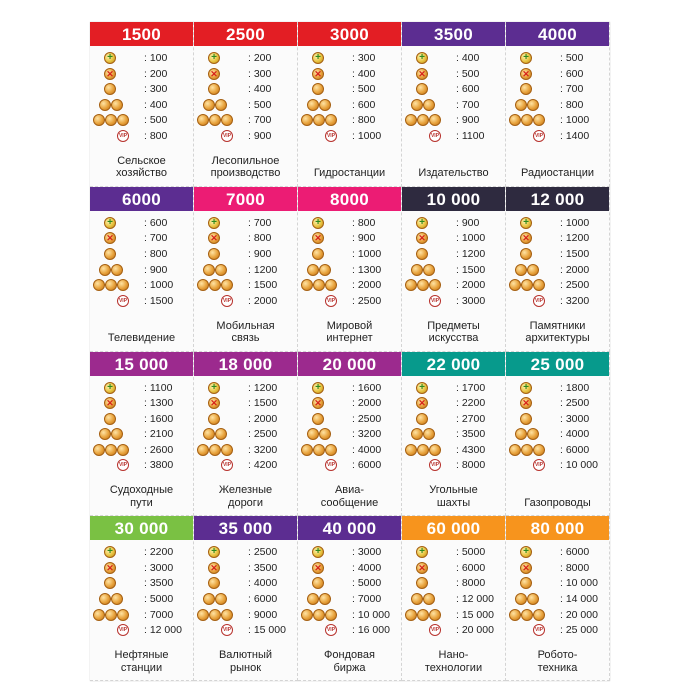 Image resolution: width=700 pixels, height=700 pixels. I want to click on income-row: +: 6000, so click(557, 553).